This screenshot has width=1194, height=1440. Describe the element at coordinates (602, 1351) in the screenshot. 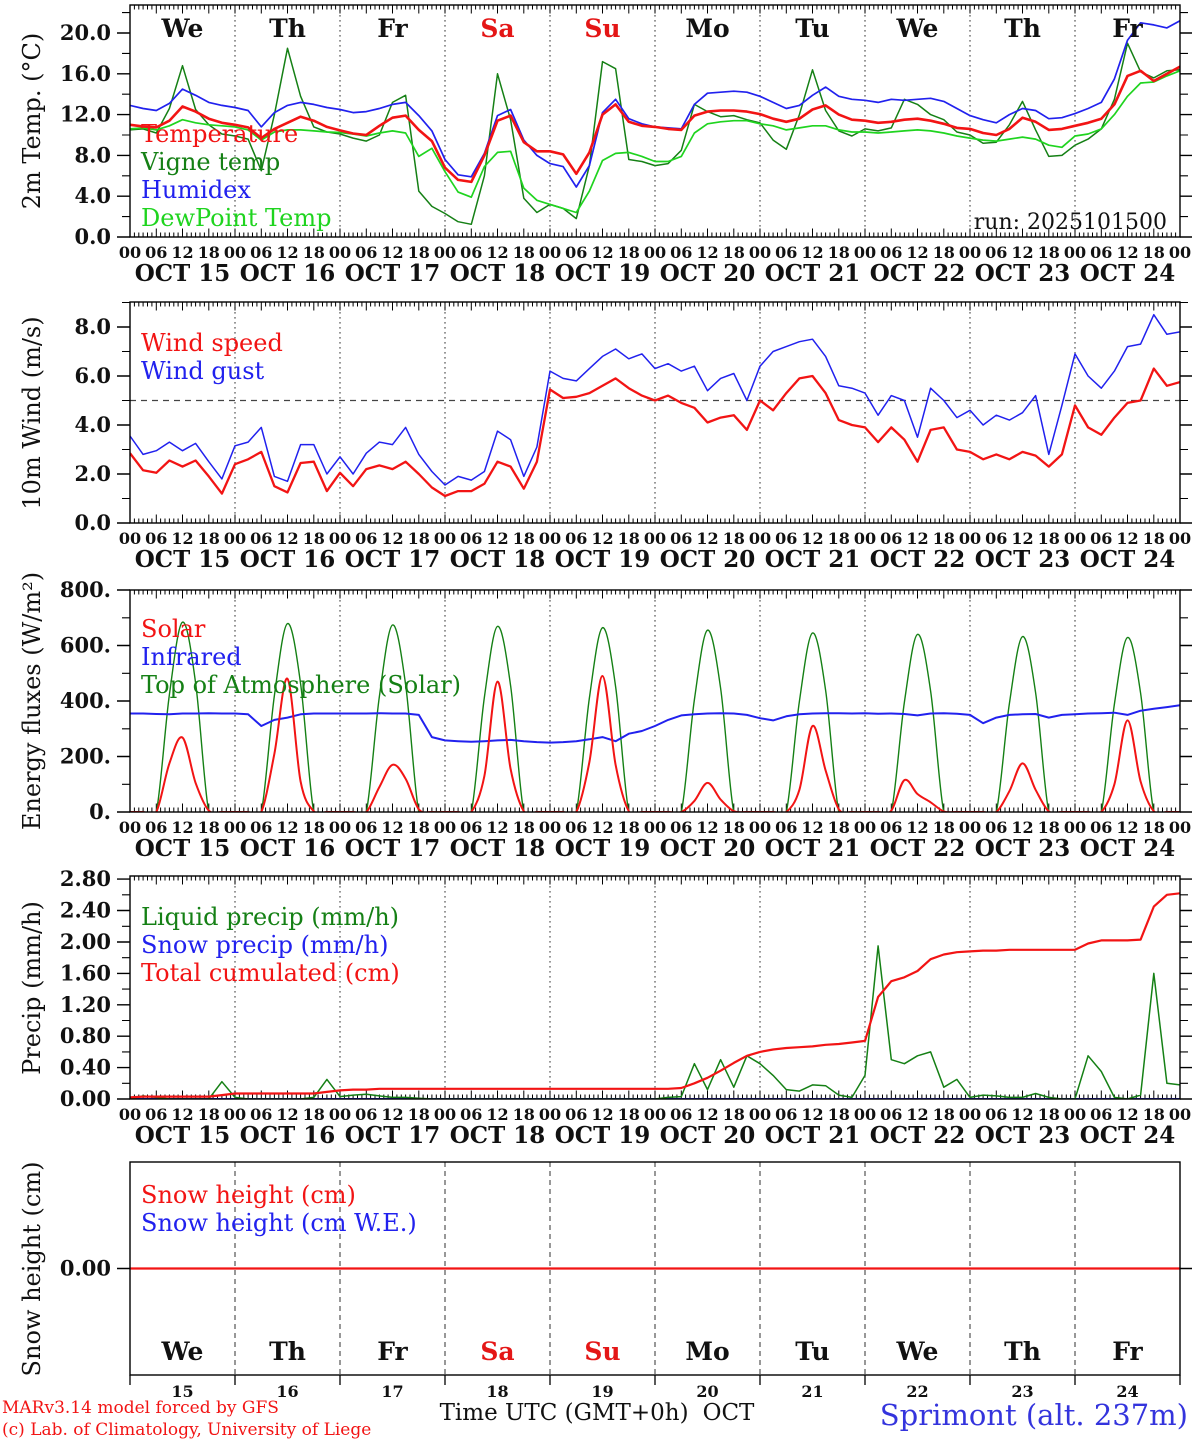

I see `day-name-bottom: Su` at that location.